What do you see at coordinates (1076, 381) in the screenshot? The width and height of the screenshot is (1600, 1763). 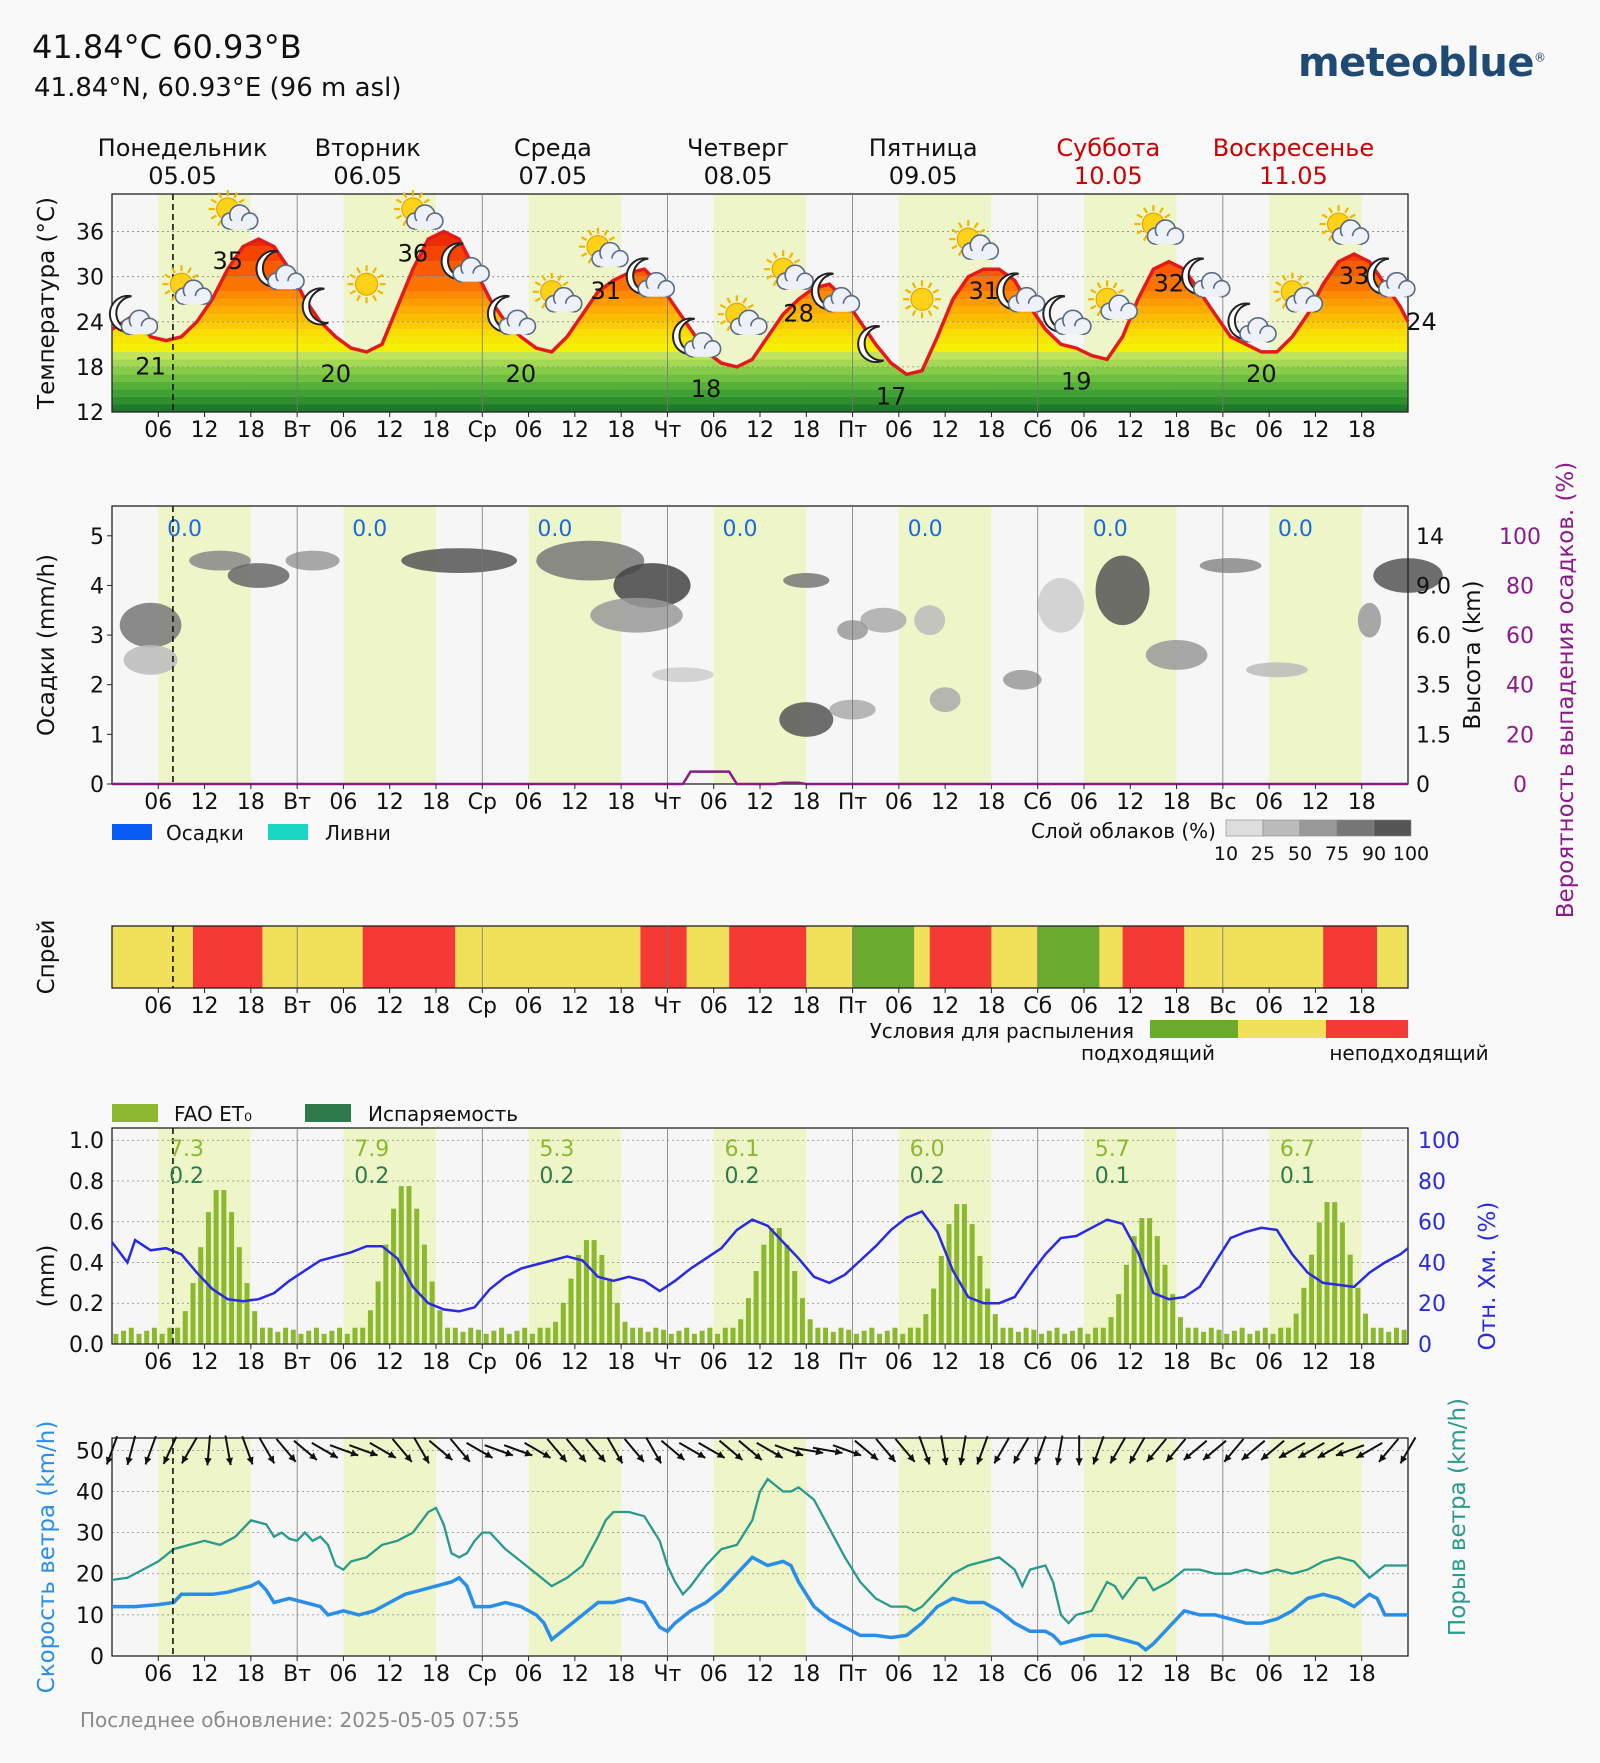 I see `temperature-label: 19` at bounding box center [1076, 381].